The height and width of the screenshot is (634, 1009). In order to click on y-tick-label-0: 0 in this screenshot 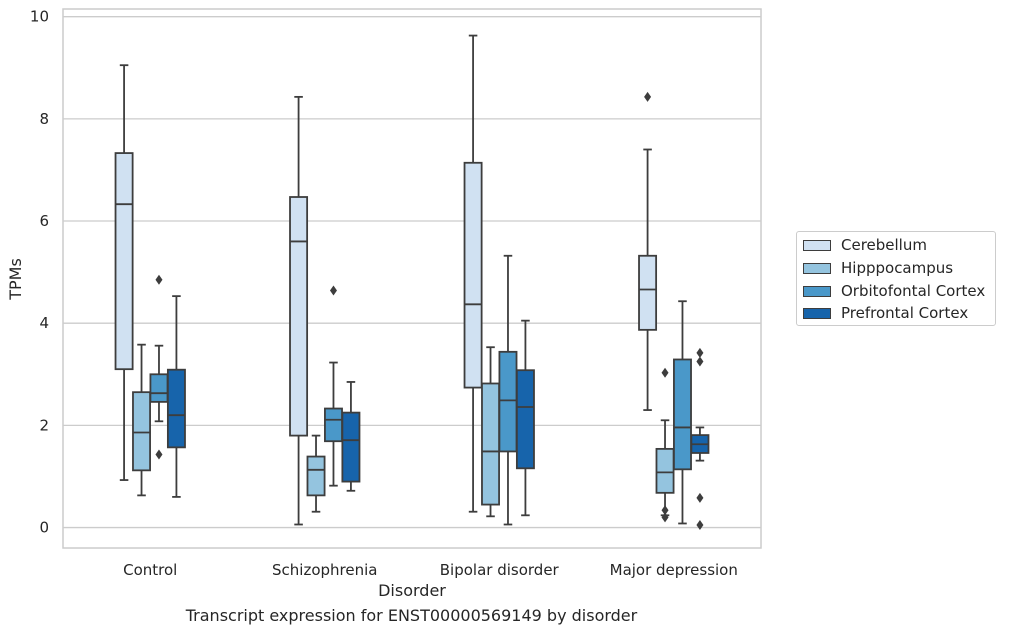, I will do `click(44, 528)`.